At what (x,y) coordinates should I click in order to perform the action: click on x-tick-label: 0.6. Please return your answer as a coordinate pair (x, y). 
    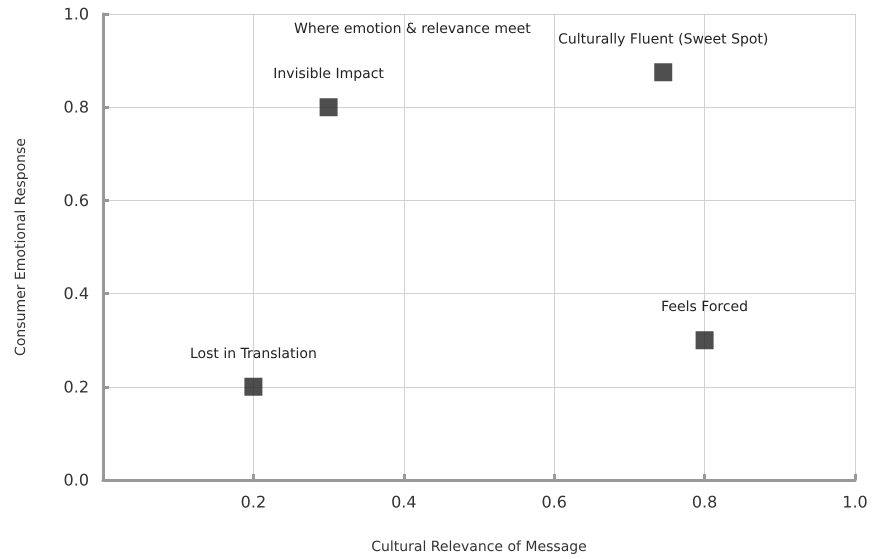
    Looking at the image, I should click on (554, 502).